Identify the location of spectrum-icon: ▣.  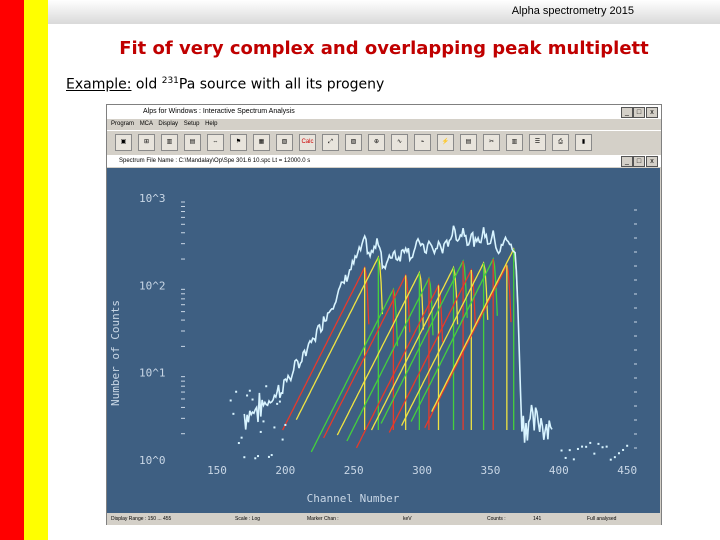
(123, 142).